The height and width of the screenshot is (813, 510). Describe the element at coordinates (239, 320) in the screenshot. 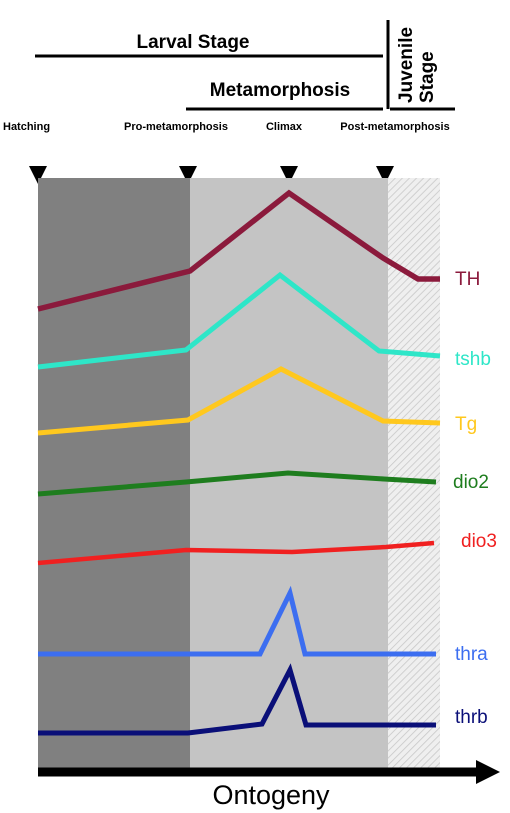

I see `gene-curve-tshb` at that location.